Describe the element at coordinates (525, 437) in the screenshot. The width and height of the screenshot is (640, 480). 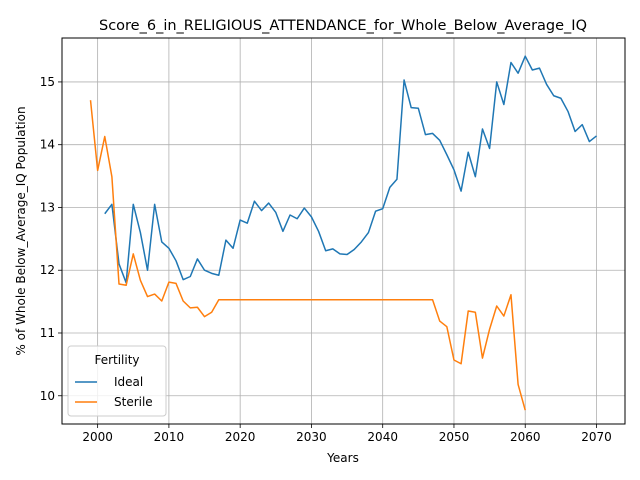
I see `x-tick-label: 2060` at that location.